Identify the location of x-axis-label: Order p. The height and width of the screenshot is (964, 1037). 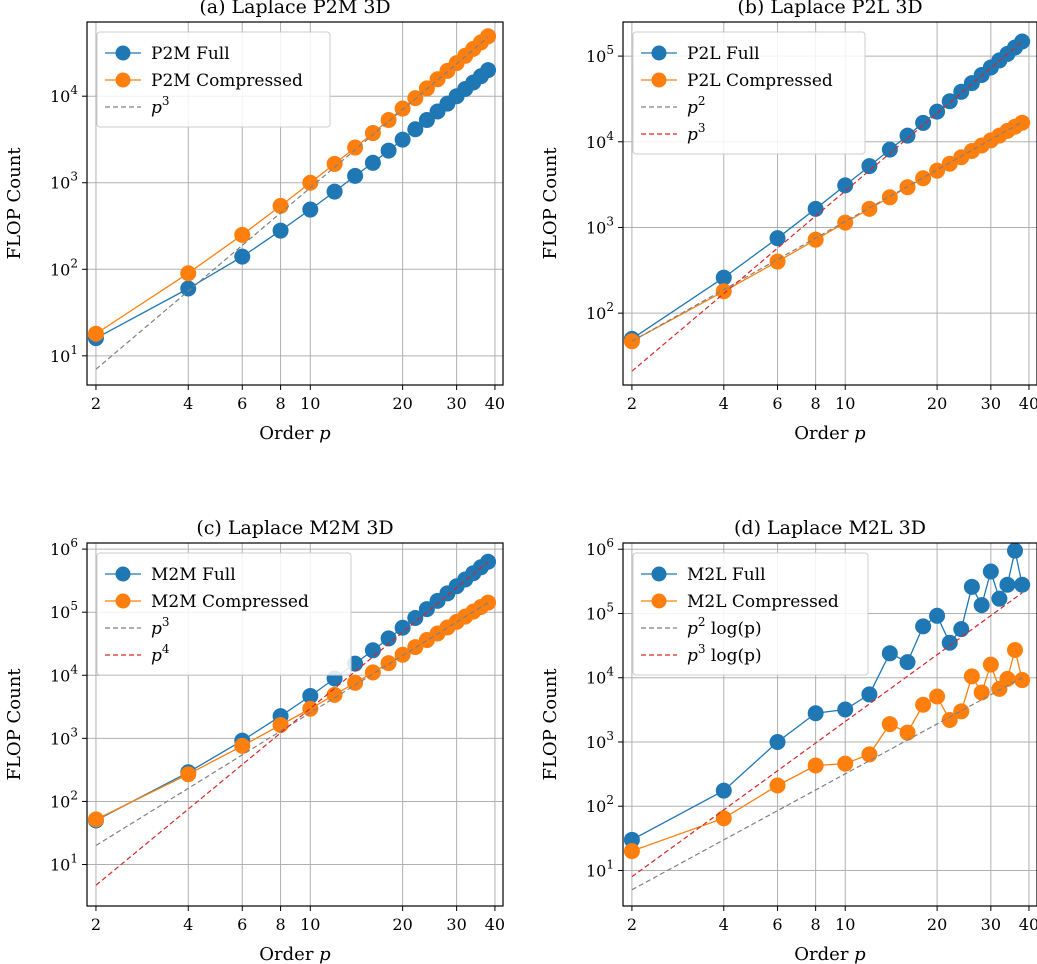
(830, 433).